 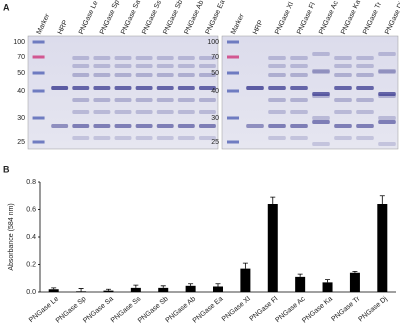 I want to click on y-tick-label: 0.6, so click(x=31, y=209).